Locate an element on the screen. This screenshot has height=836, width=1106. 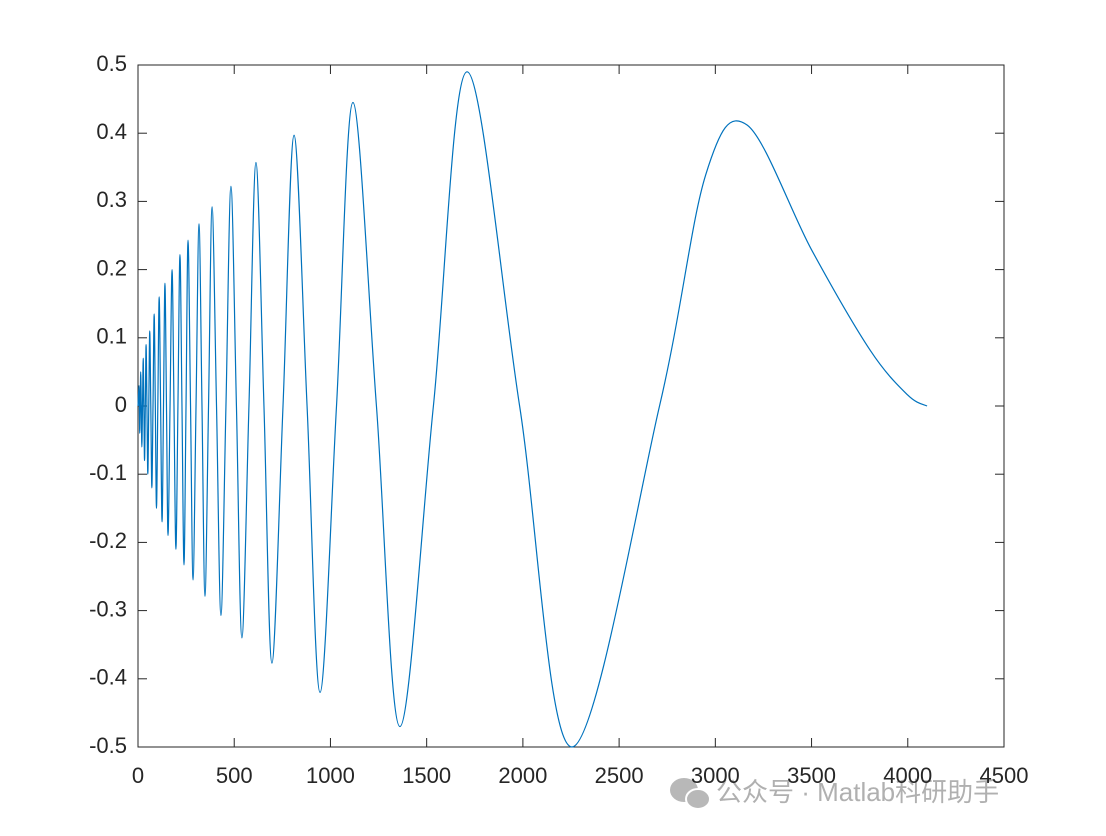
x-tick-label: 1000 is located at coordinates (330, 775).